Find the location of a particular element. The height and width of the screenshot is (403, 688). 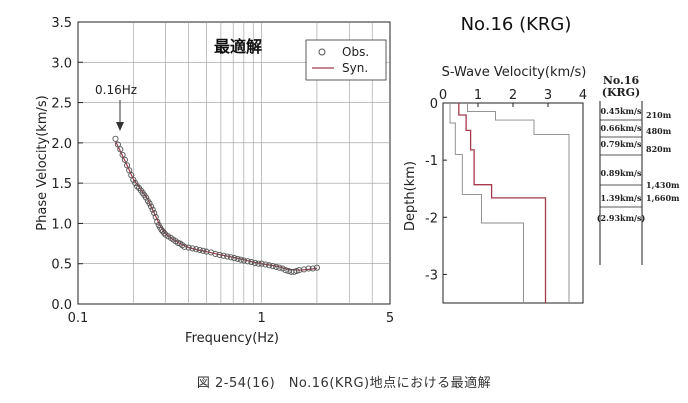

layer-depth-label: 1,430m is located at coordinates (663, 185).